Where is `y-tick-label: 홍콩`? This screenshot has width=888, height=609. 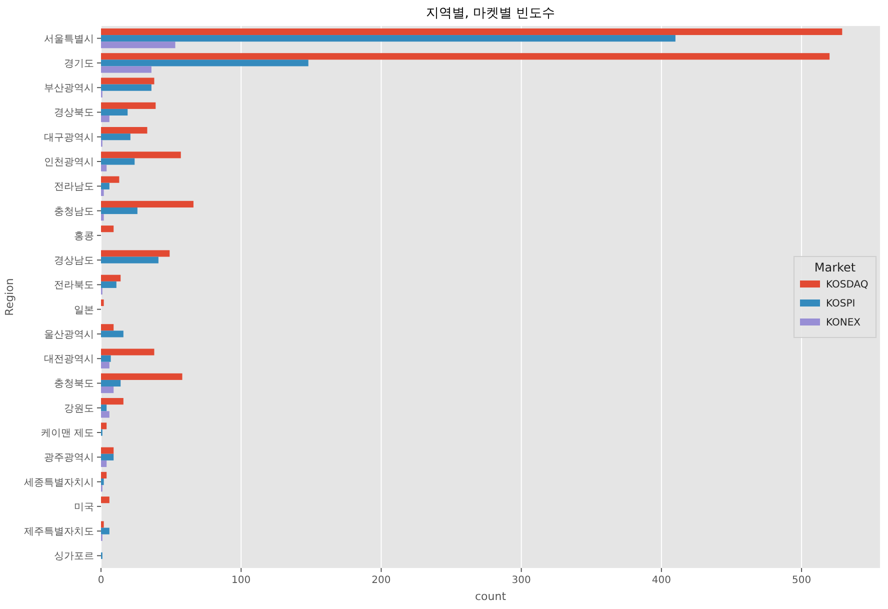 y-tick-label: 홍콩 is located at coordinates (84, 236).